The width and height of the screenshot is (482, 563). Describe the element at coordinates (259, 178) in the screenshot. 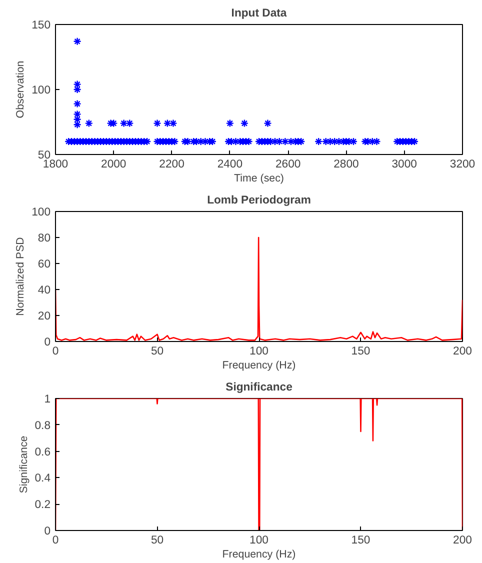

I see `x-axis-title: Time (sec)` at that location.